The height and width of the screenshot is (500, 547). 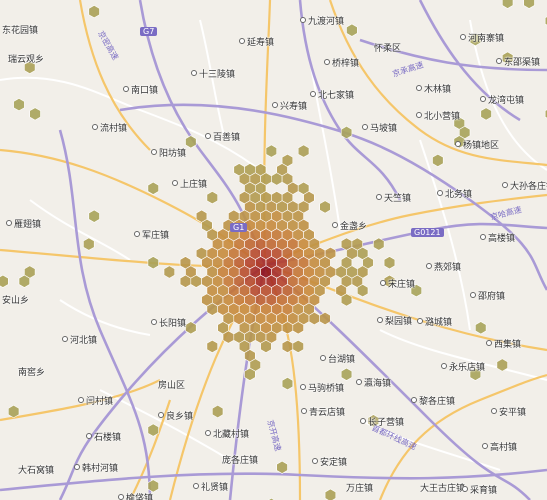 What do you see at coordinates (332, 96) in the screenshot?
I see `place-label: 北七家镇` at bounding box center [332, 96].